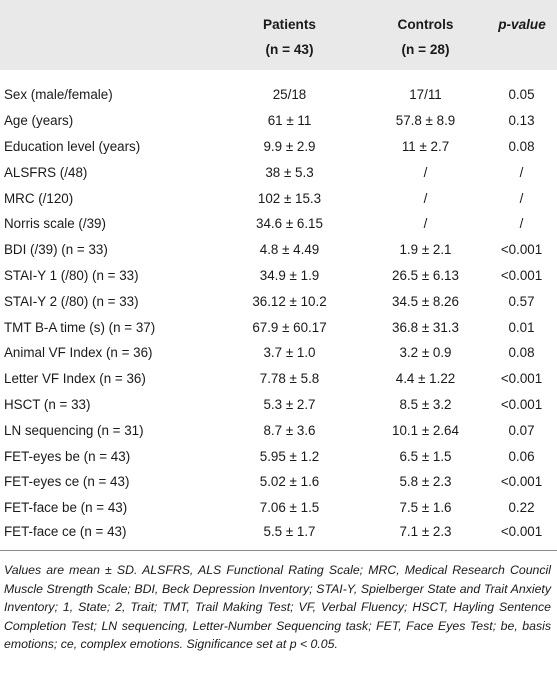 This screenshot has width=557, height=691. I want to click on header-controls-n: (n = 28), so click(425, 49).